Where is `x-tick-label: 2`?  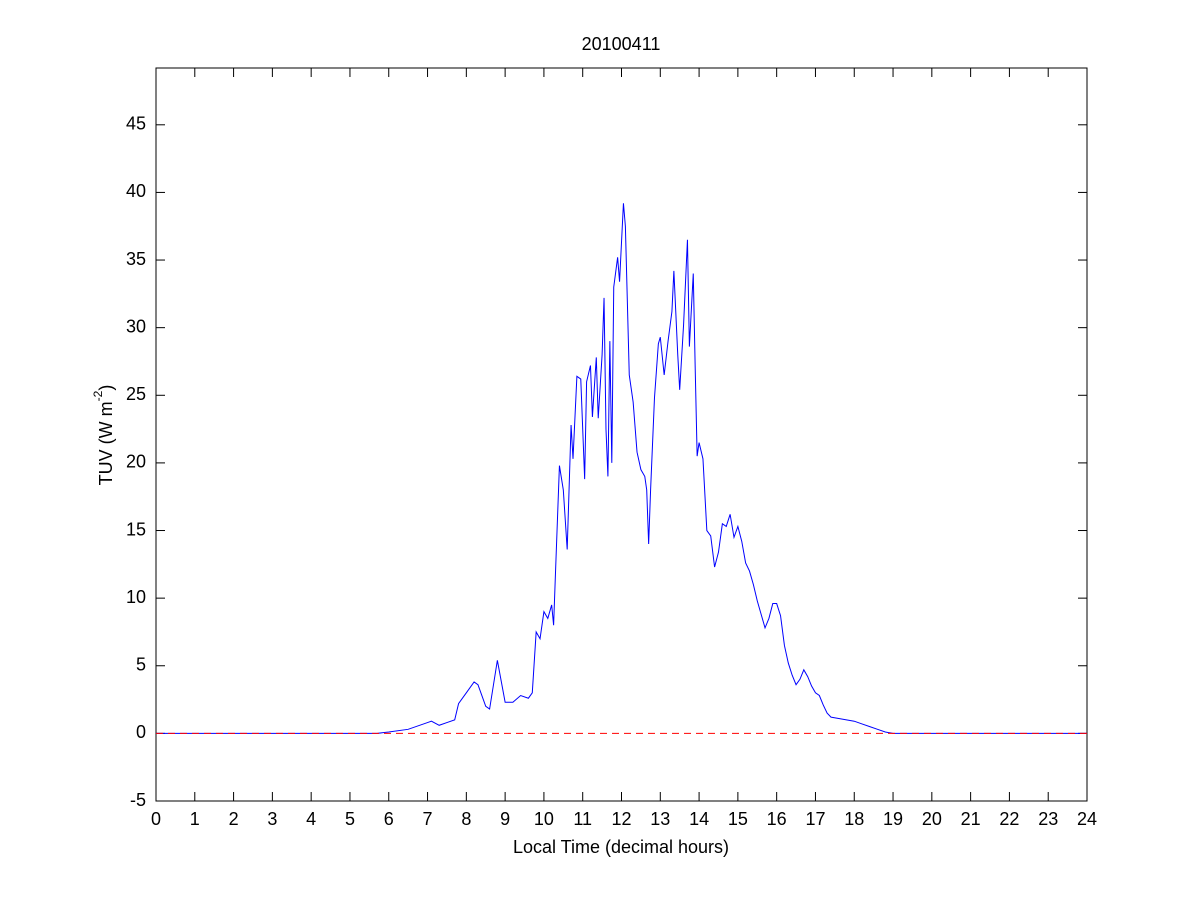 x-tick-label: 2 is located at coordinates (234, 819).